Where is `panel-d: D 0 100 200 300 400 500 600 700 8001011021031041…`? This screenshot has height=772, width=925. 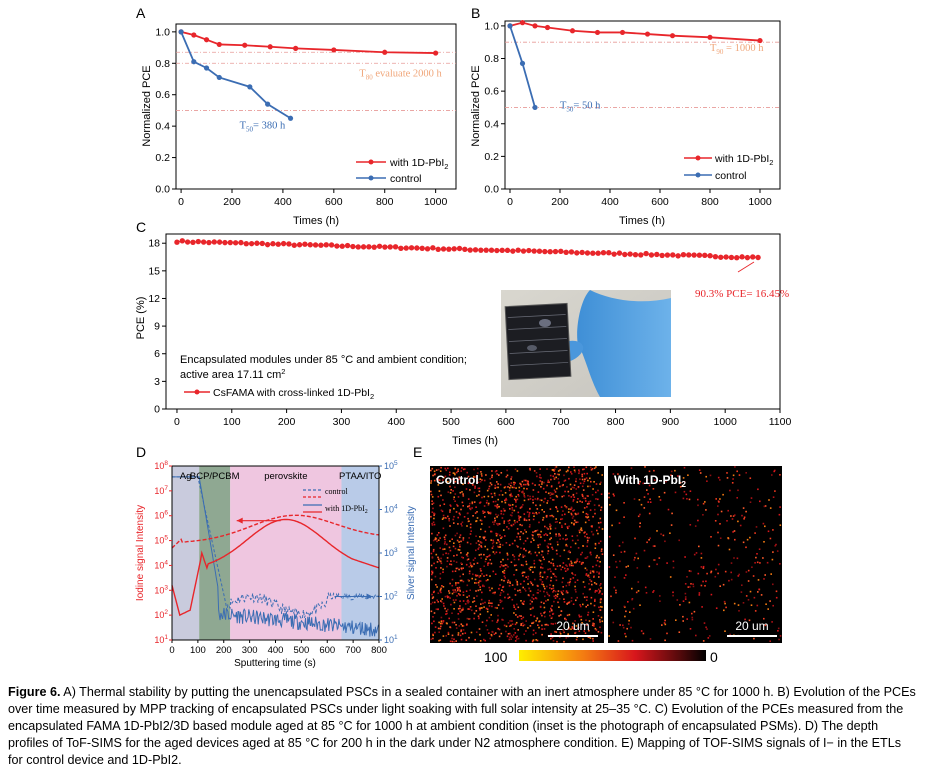 panel-d: D 0 100 200 300 400 500 600 700 8001011021031041… is located at coordinates (276, 556).